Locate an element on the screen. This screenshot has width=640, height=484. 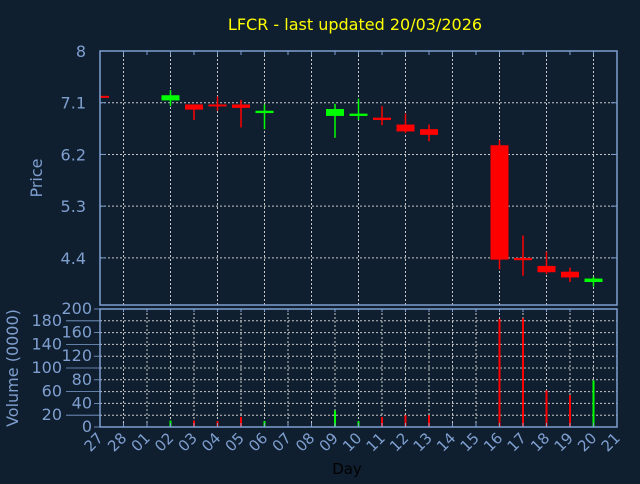
volume-tick-label: 20 is located at coordinates (52, 414).